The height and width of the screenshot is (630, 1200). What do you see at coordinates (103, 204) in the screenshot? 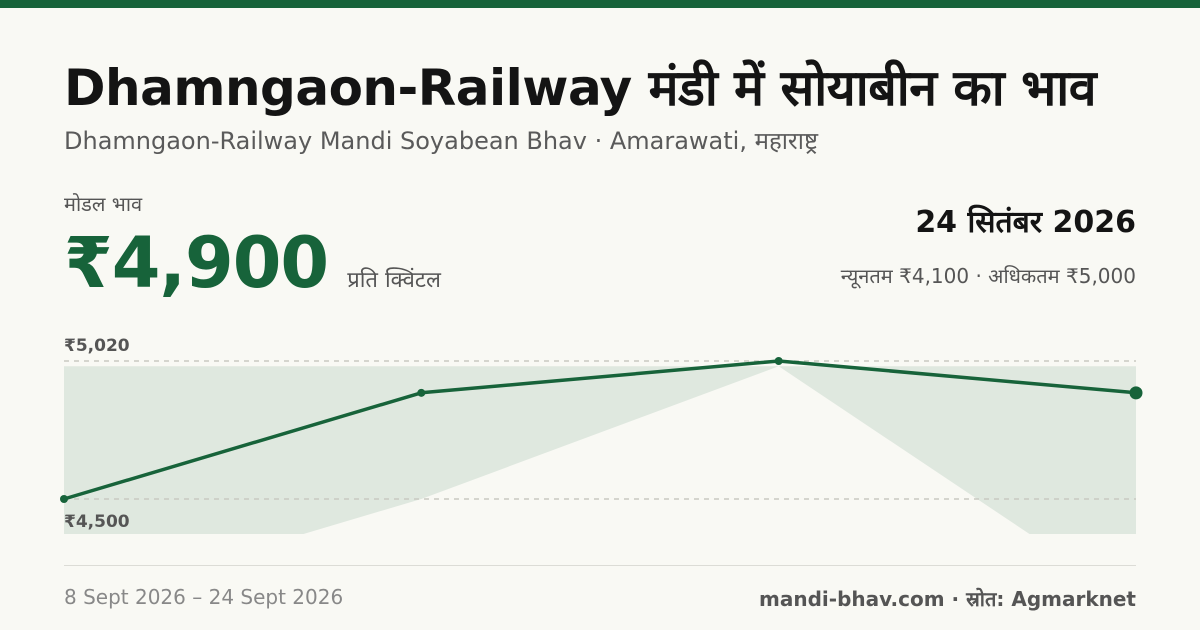
I see `modal-price-label: मोडल भाव` at bounding box center [103, 204].